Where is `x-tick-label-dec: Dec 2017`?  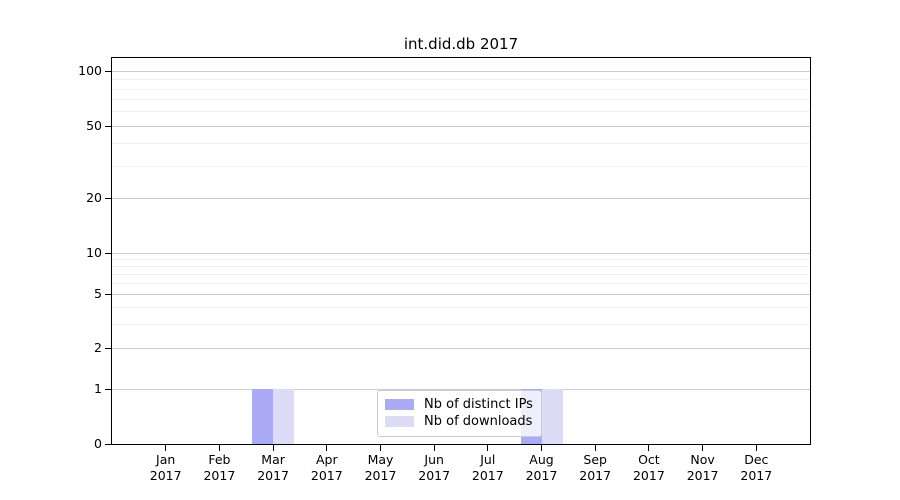
x-tick-label-dec: Dec 2017 is located at coordinates (756, 468).